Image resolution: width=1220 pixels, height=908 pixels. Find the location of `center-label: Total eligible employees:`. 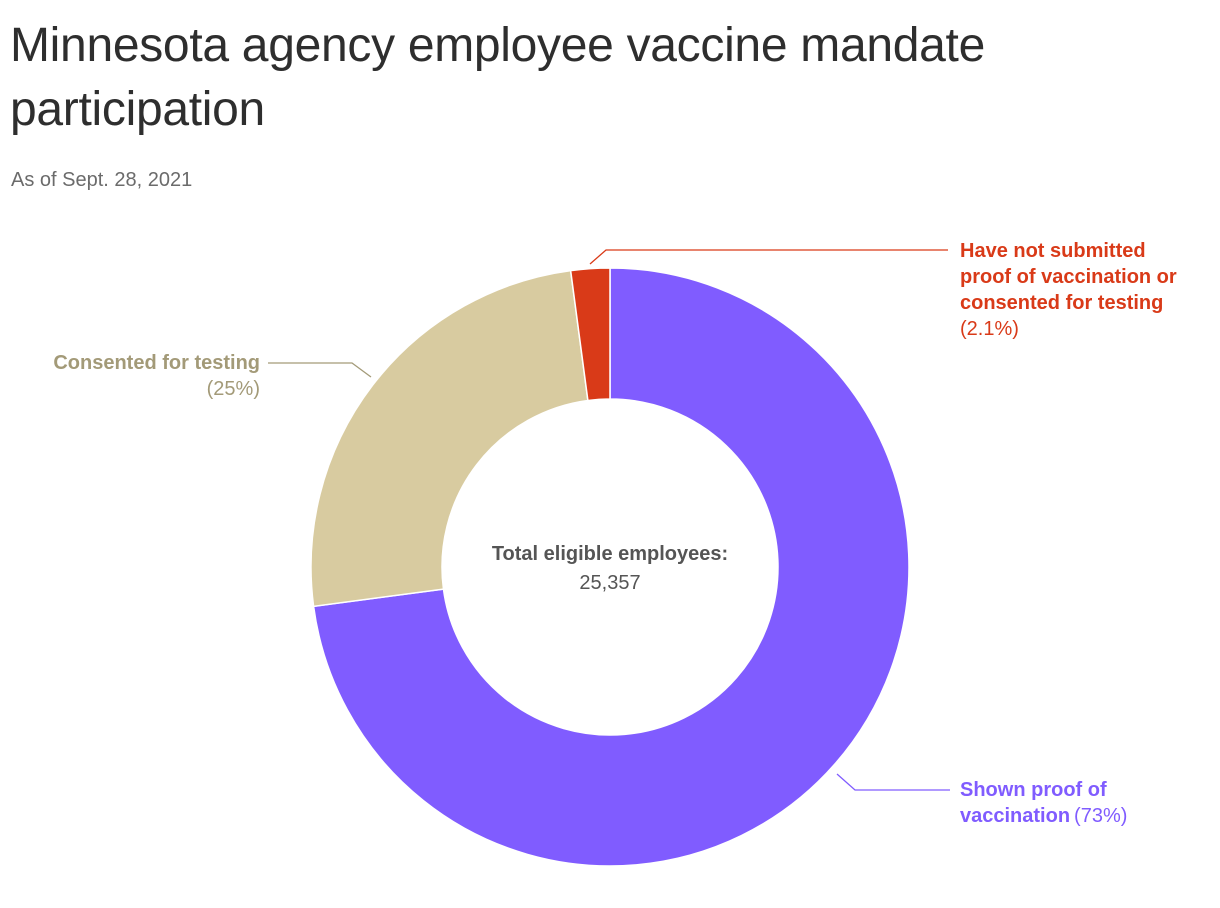

center-label: Total eligible employees: is located at coordinates (610, 554).